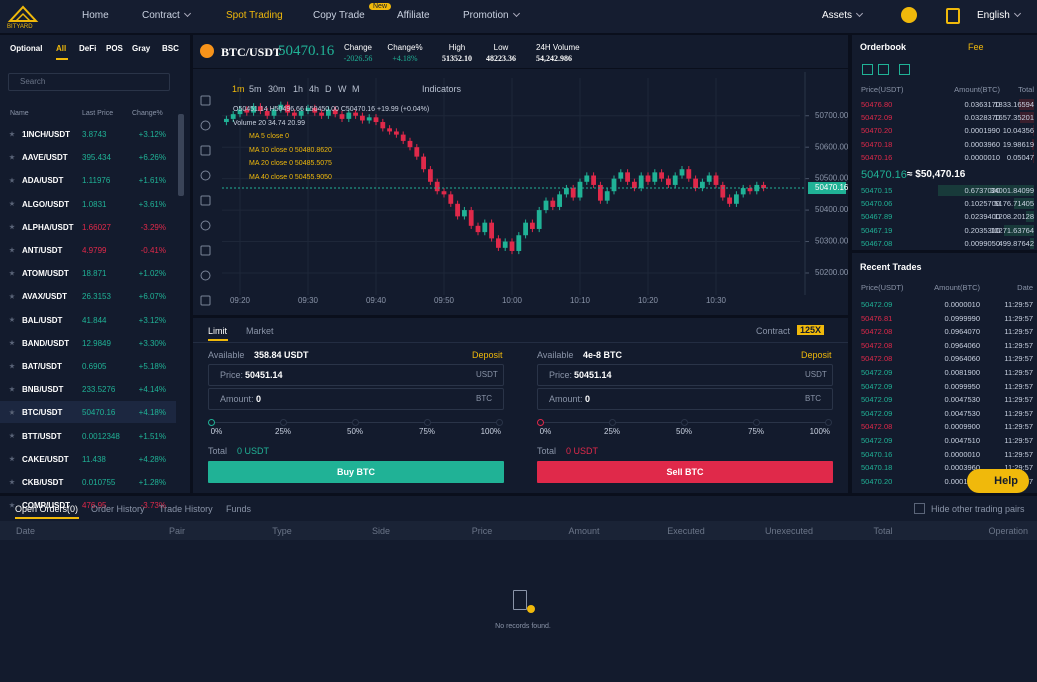  Describe the element at coordinates (141, 48) in the screenshot. I see `market-tab: Gray` at that location.